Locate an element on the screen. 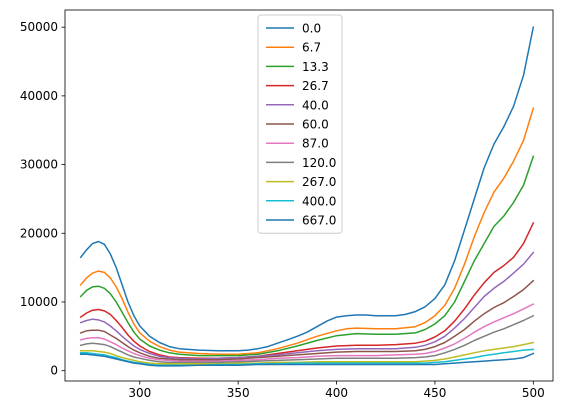 This screenshot has width=569, height=417. legend-label-3: 26.7 is located at coordinates (315, 86).